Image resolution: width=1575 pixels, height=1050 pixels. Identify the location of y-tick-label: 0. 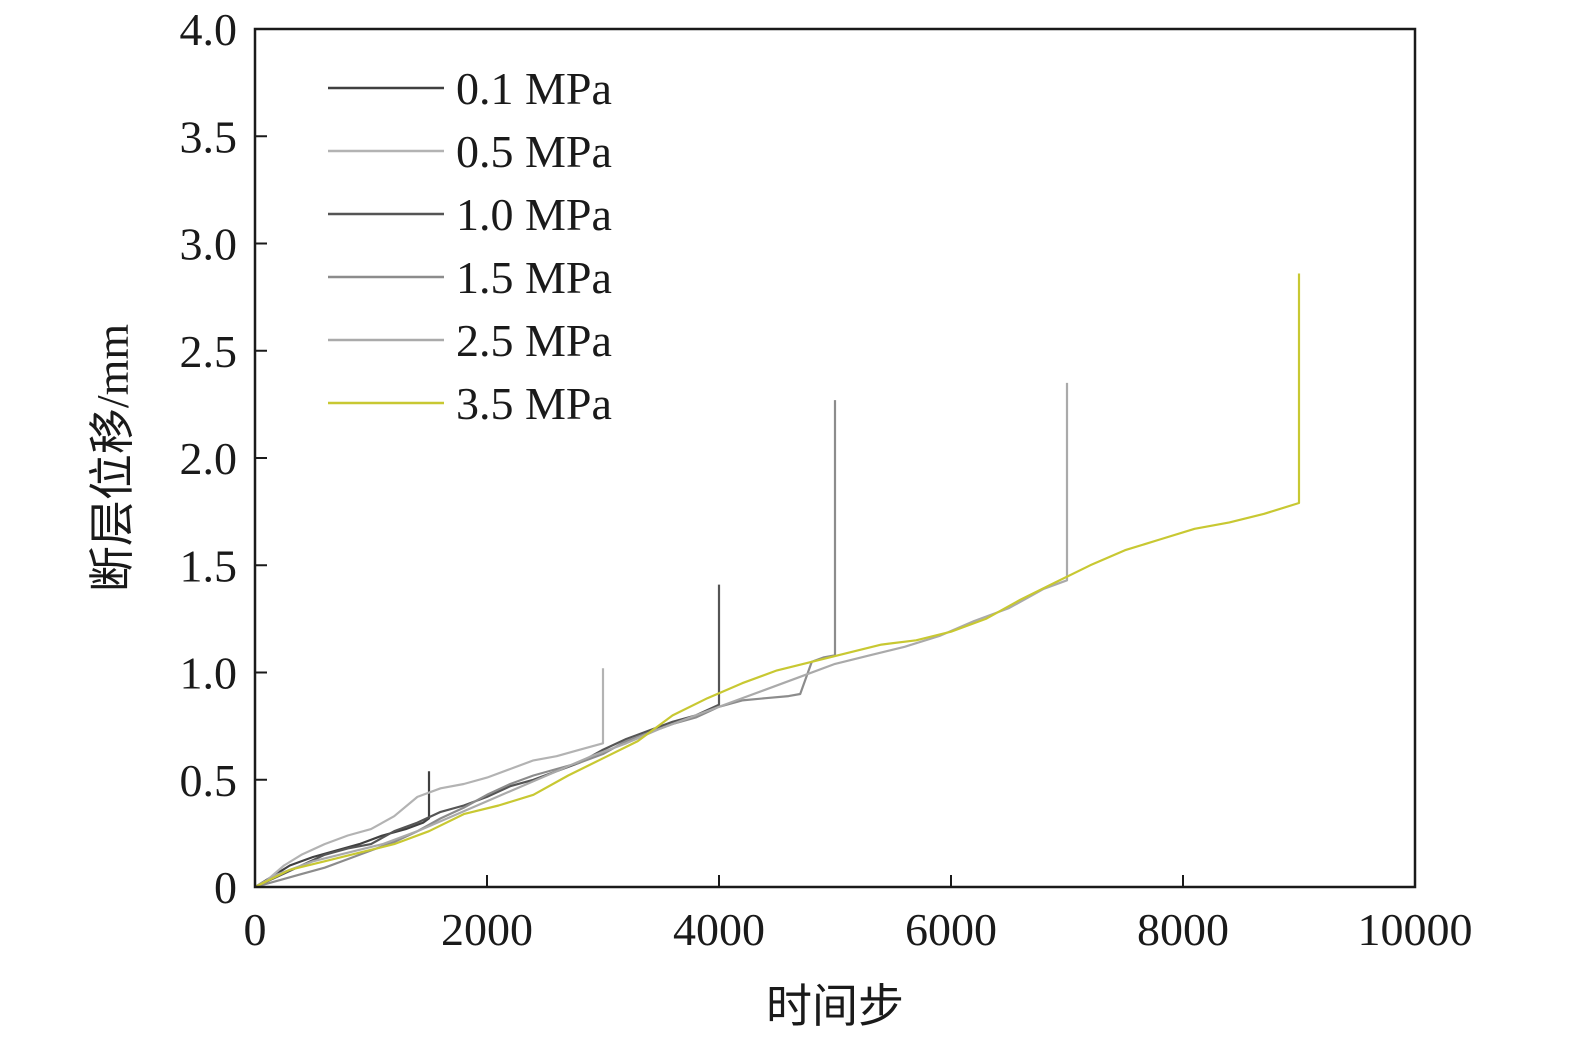
(225, 887).